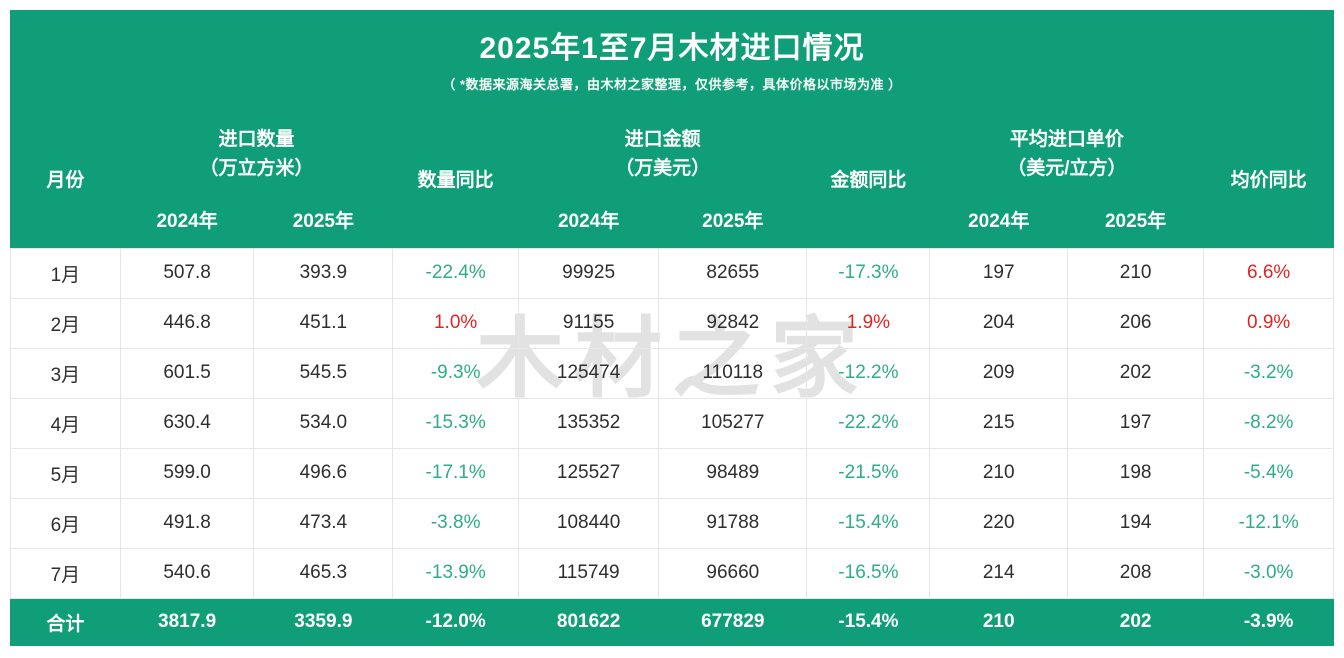 This screenshot has height=658, width=1344. What do you see at coordinates (868, 273) in the screenshot?
I see `value-cell: -17.3%` at bounding box center [868, 273].